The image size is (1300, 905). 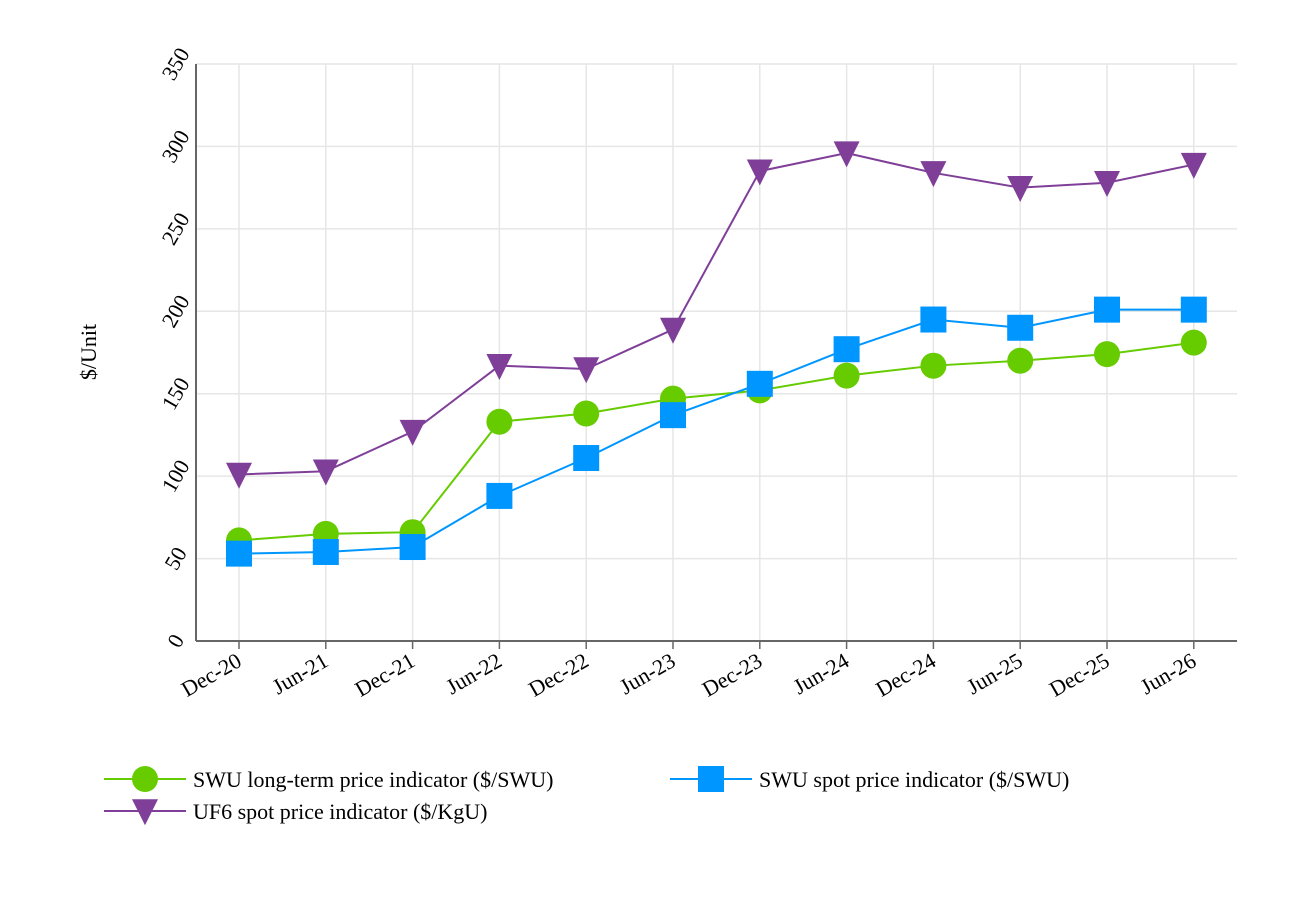 I want to click on y-tick-label: 350, so click(x=175, y=63).